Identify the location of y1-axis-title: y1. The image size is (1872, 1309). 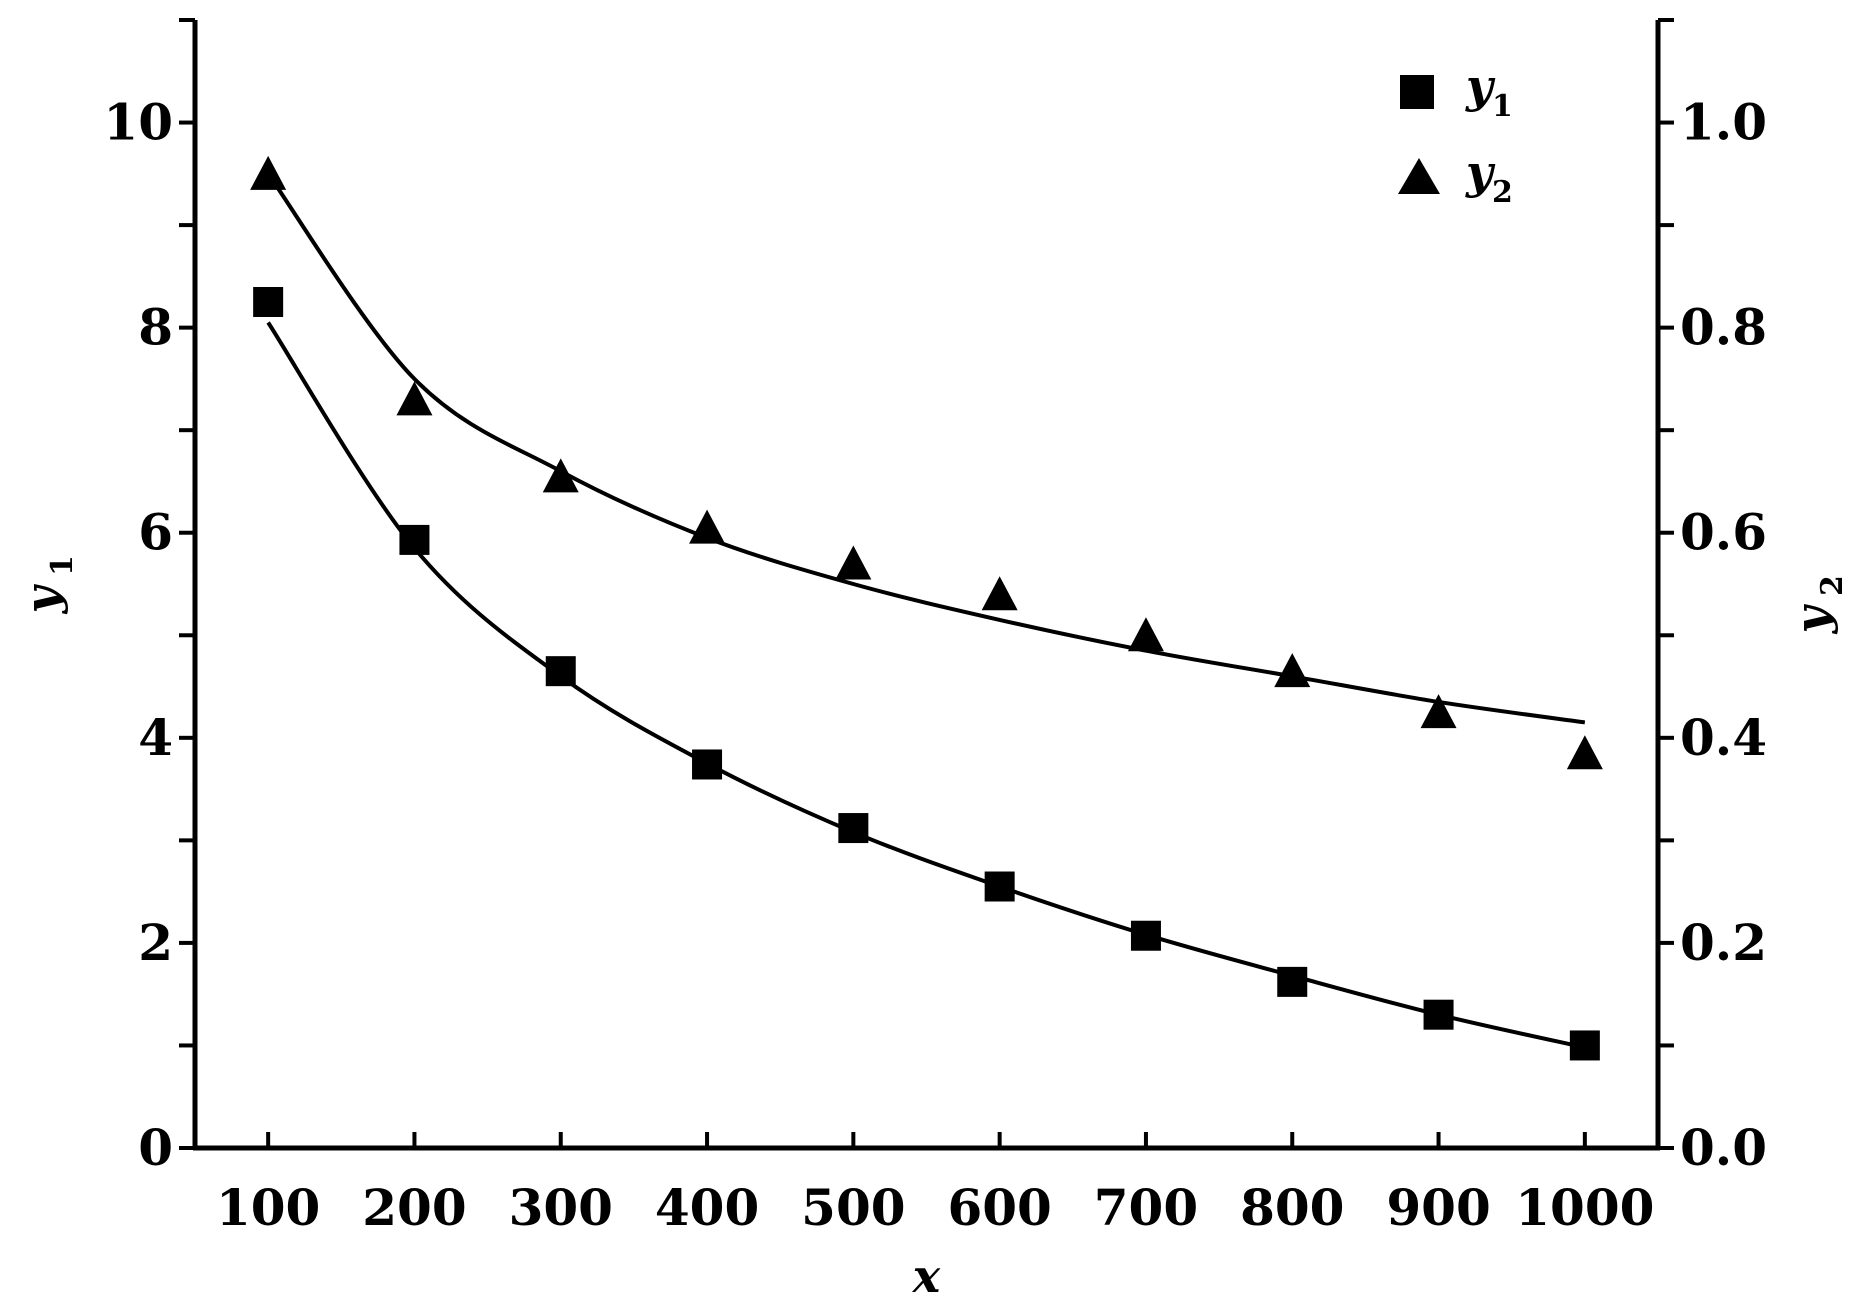
(47, 584).